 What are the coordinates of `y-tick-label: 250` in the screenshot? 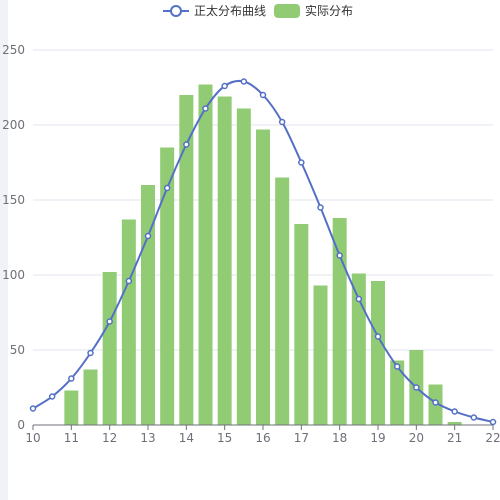 It's located at (13, 50).